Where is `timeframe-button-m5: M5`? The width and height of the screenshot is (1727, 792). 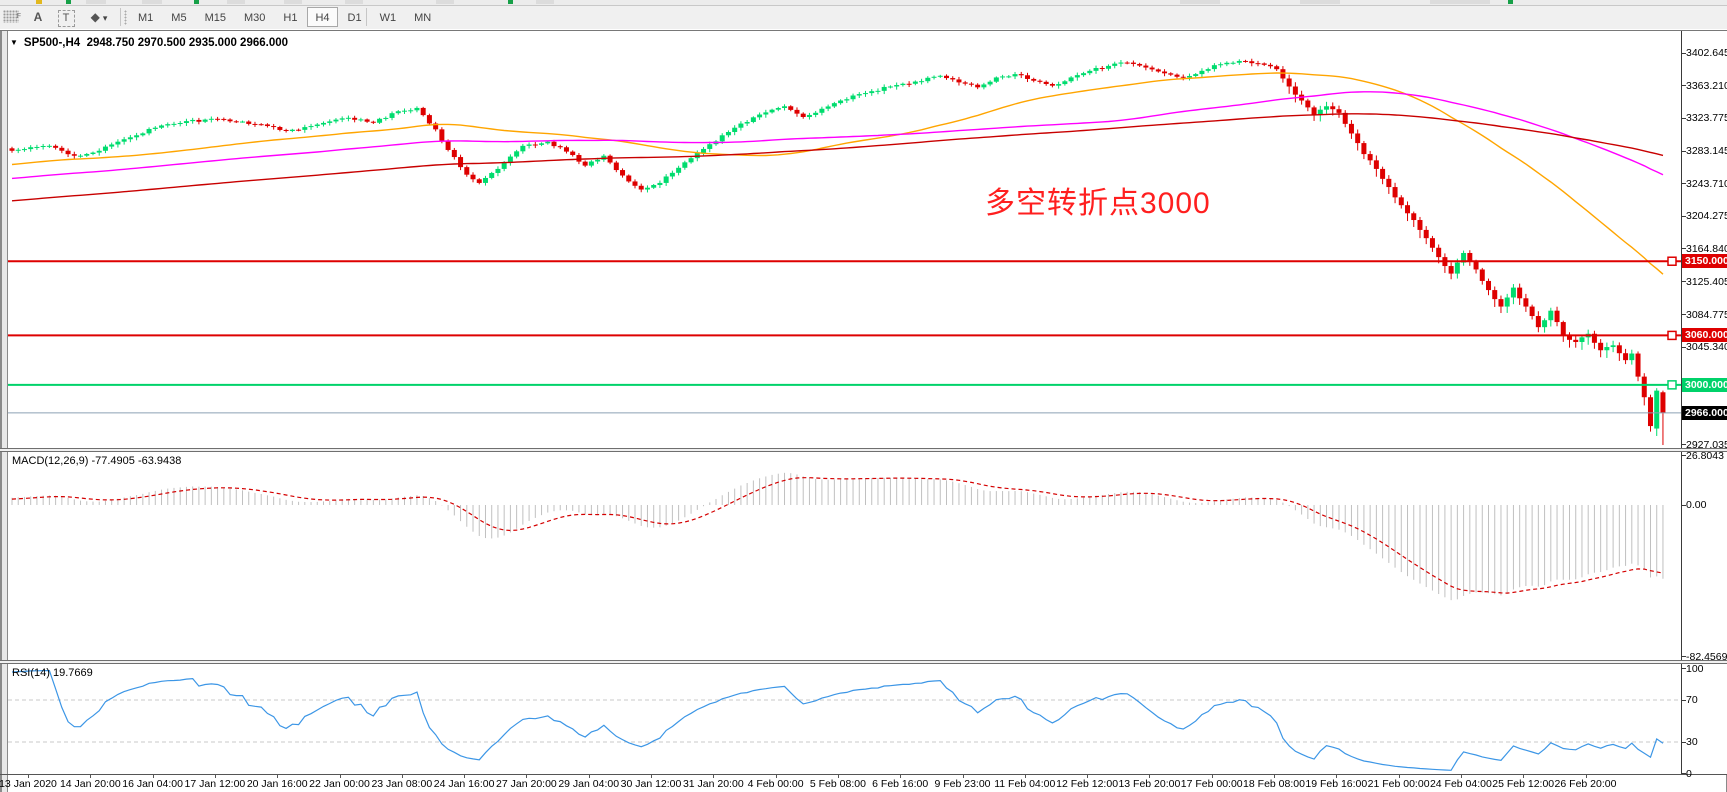 timeframe-button-m5: M5 is located at coordinates (179, 18).